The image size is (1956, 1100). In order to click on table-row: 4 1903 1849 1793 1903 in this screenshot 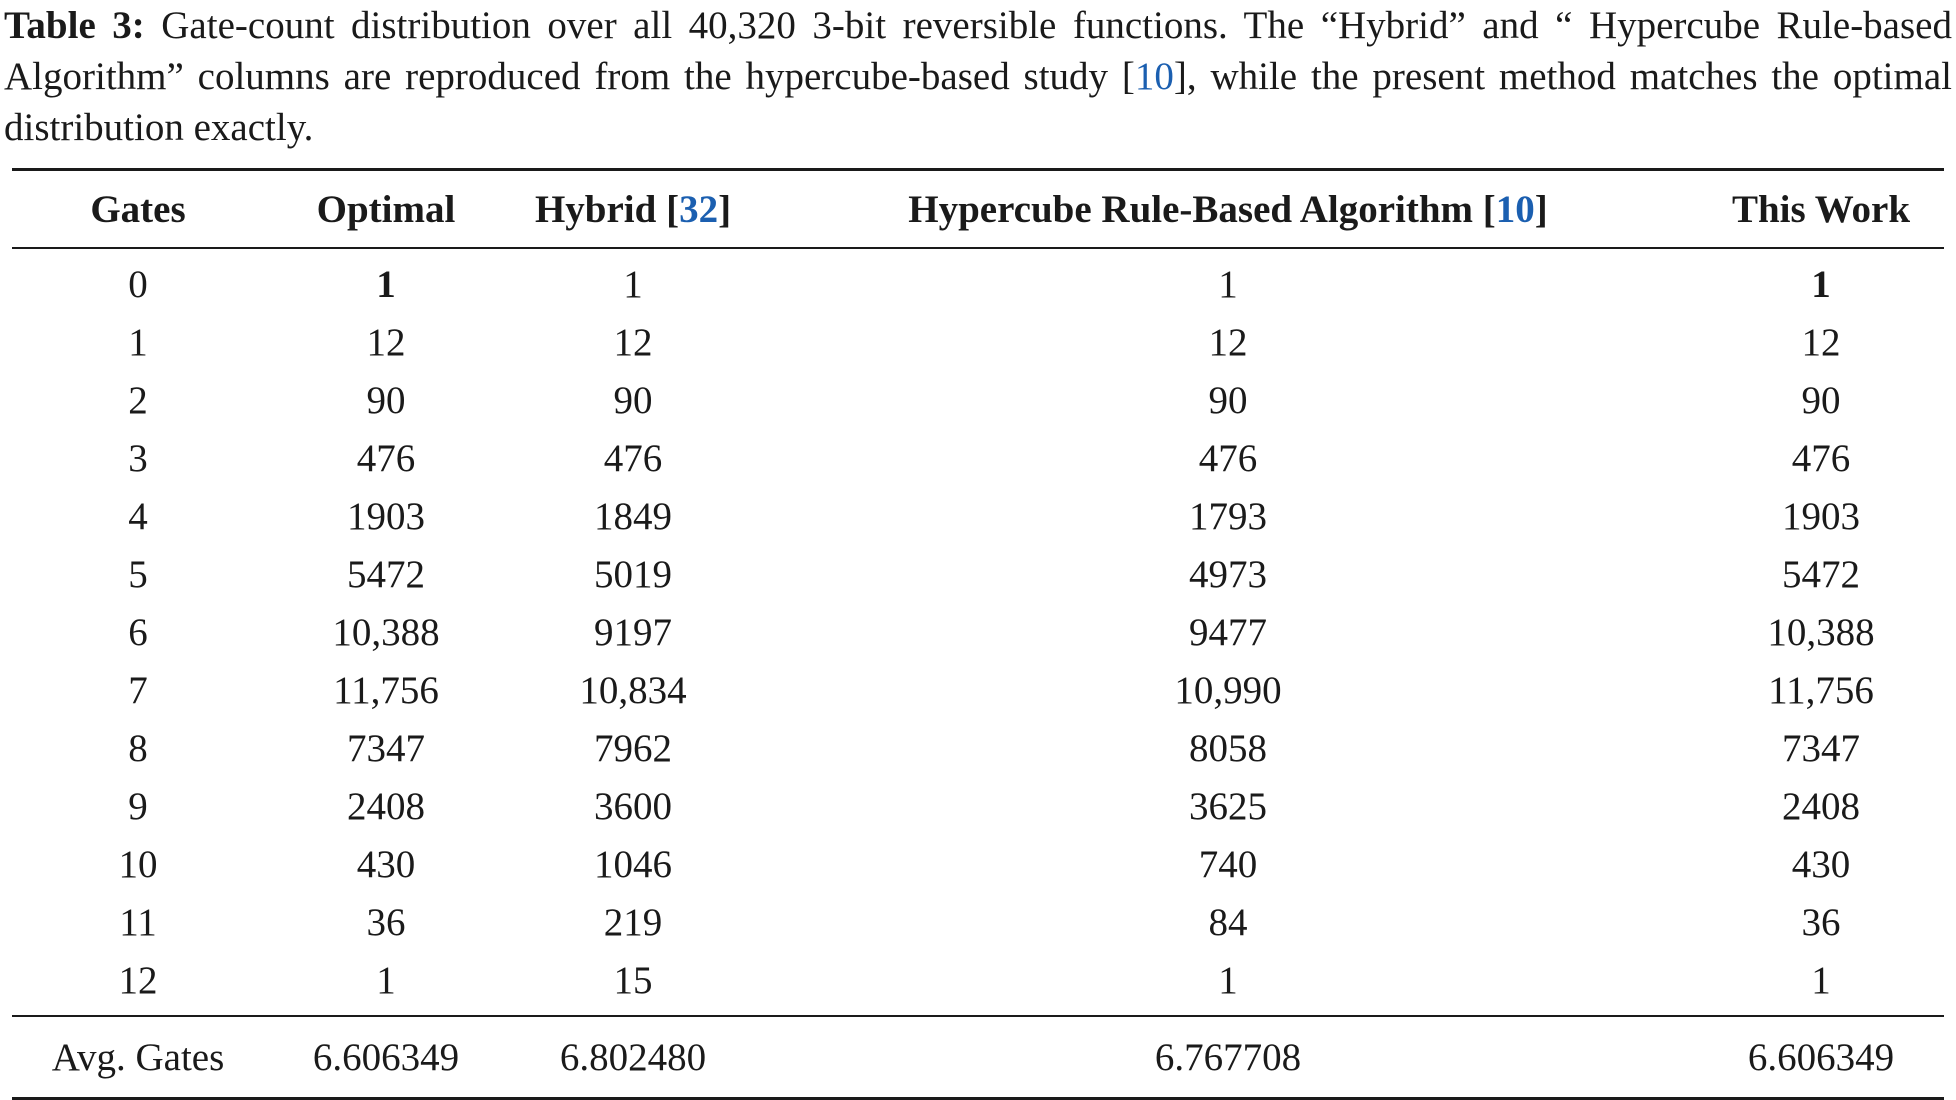, I will do `click(978, 516)`.